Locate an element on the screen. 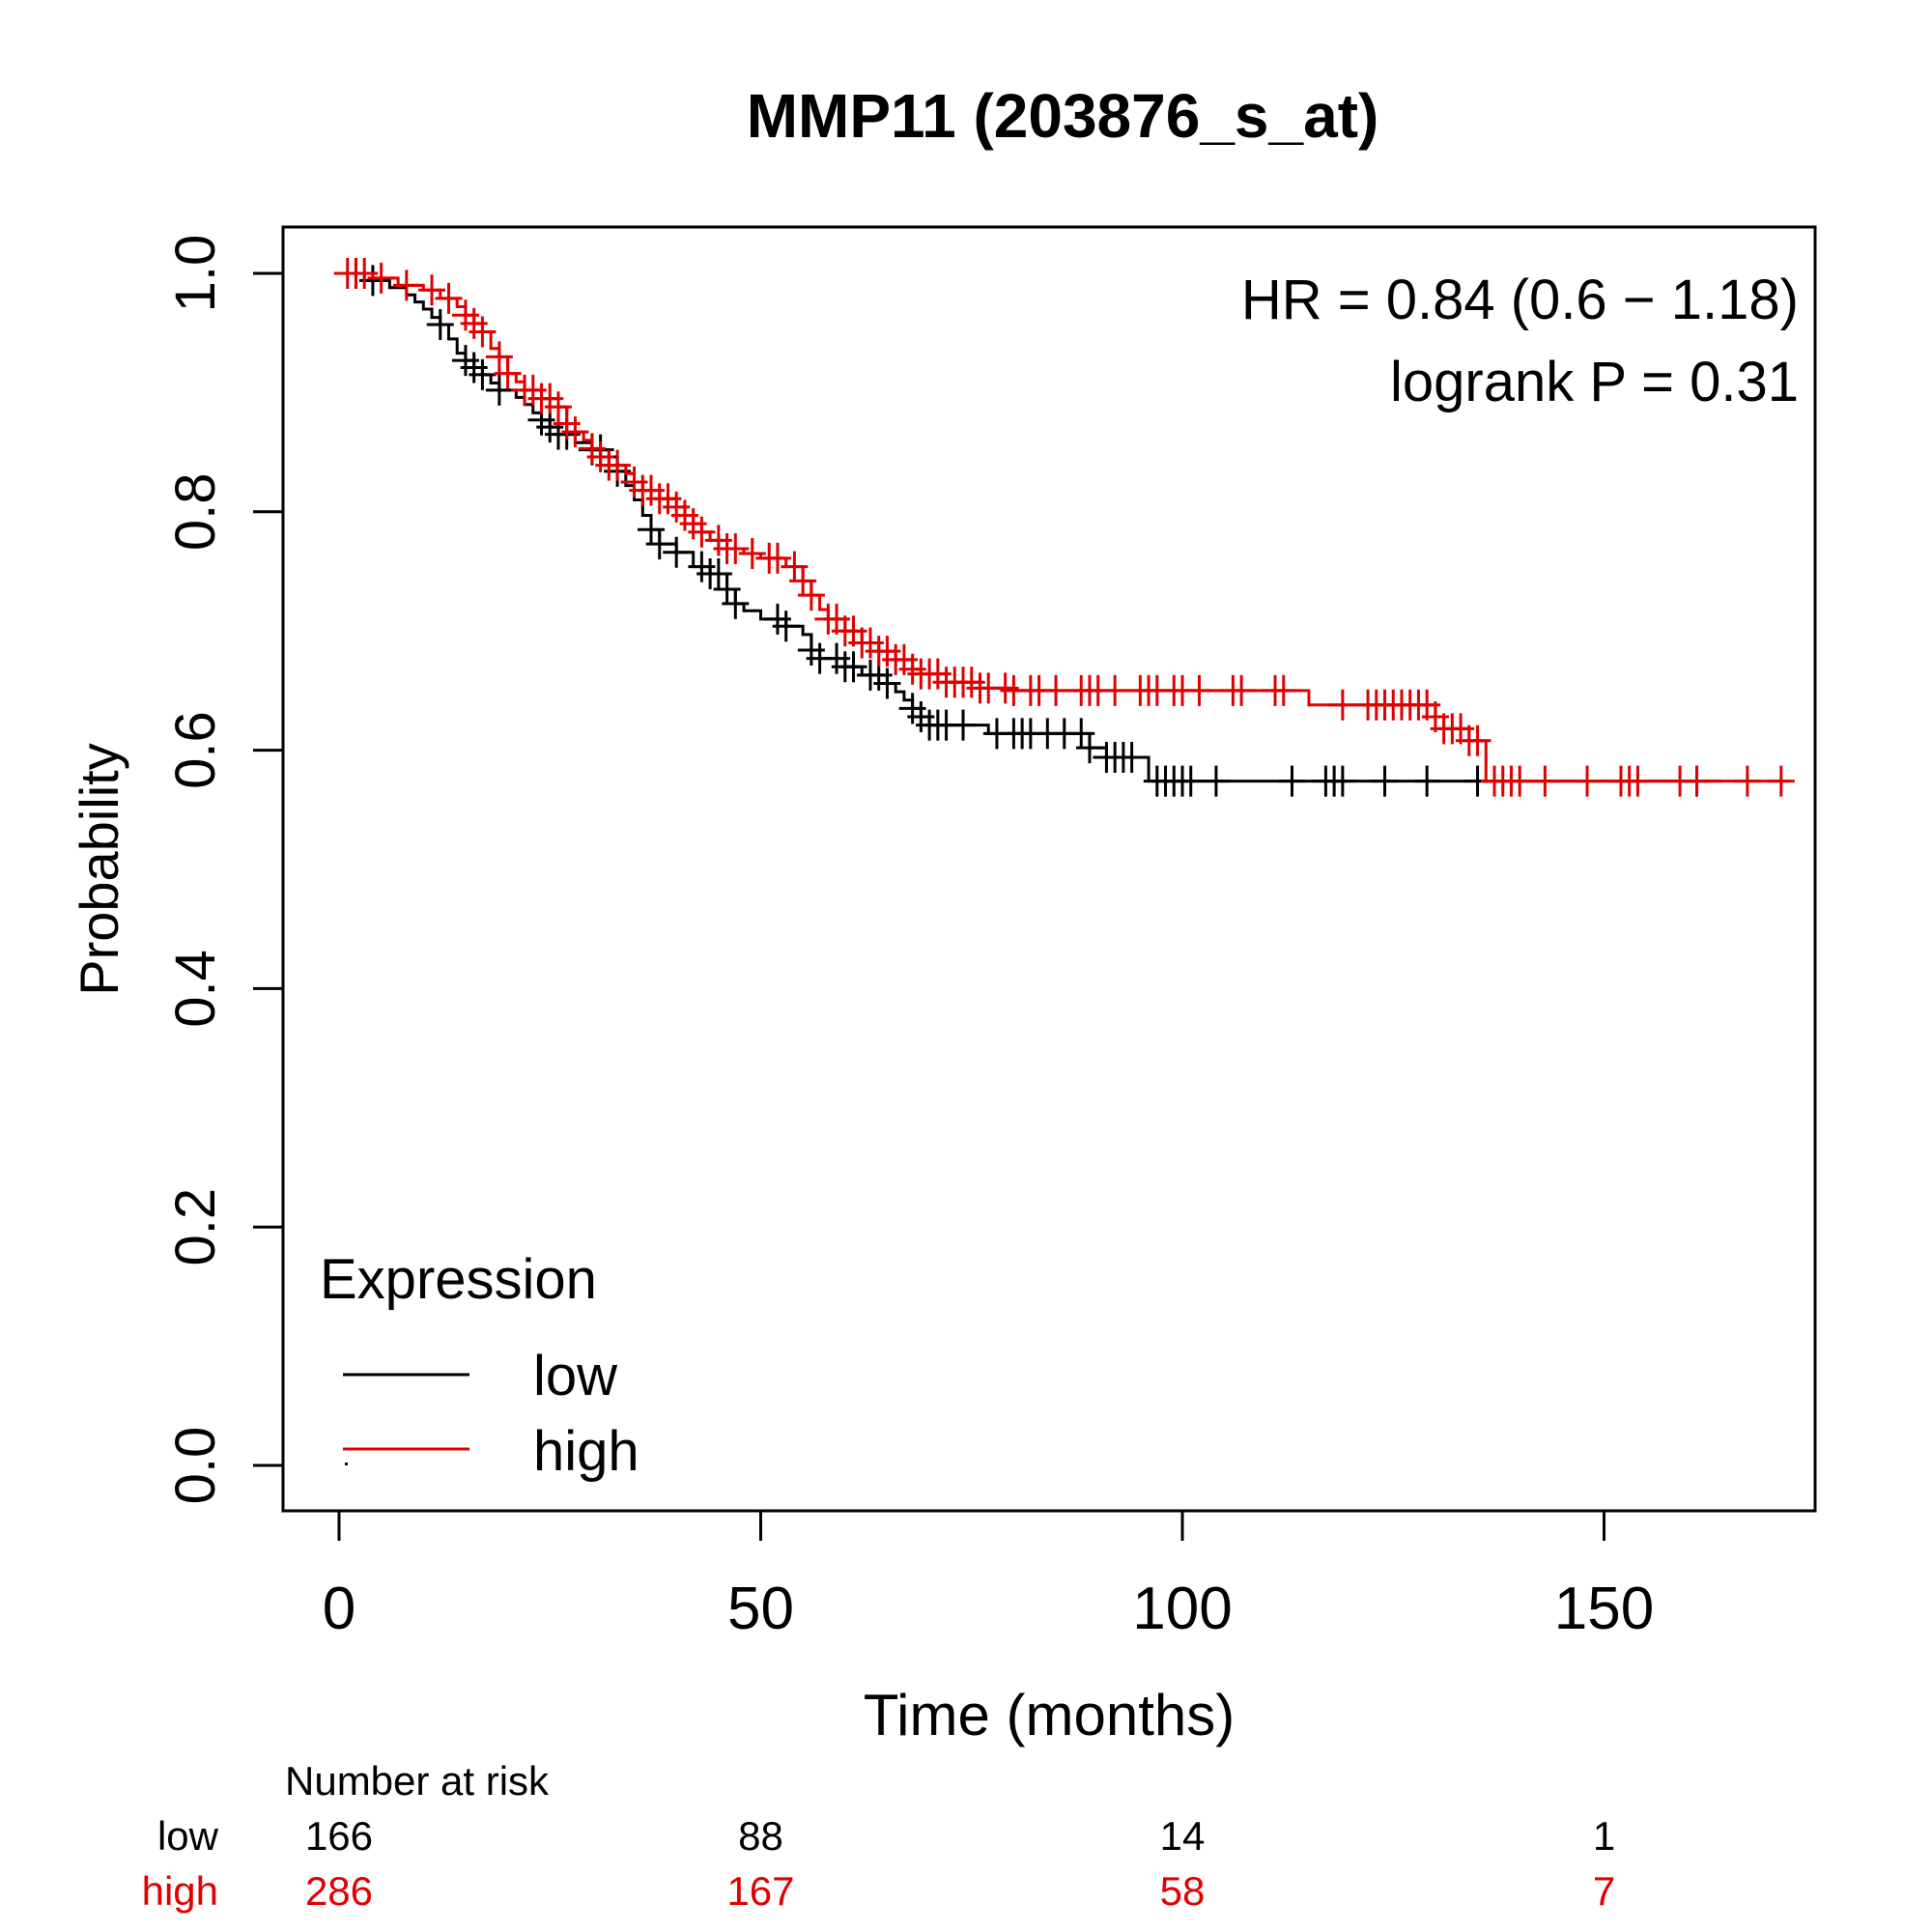 This screenshot has width=1932, height=1932. y-axis: 0.0 0.2 0.4 0.6 0.8 1.0 is located at coordinates (224, 870).